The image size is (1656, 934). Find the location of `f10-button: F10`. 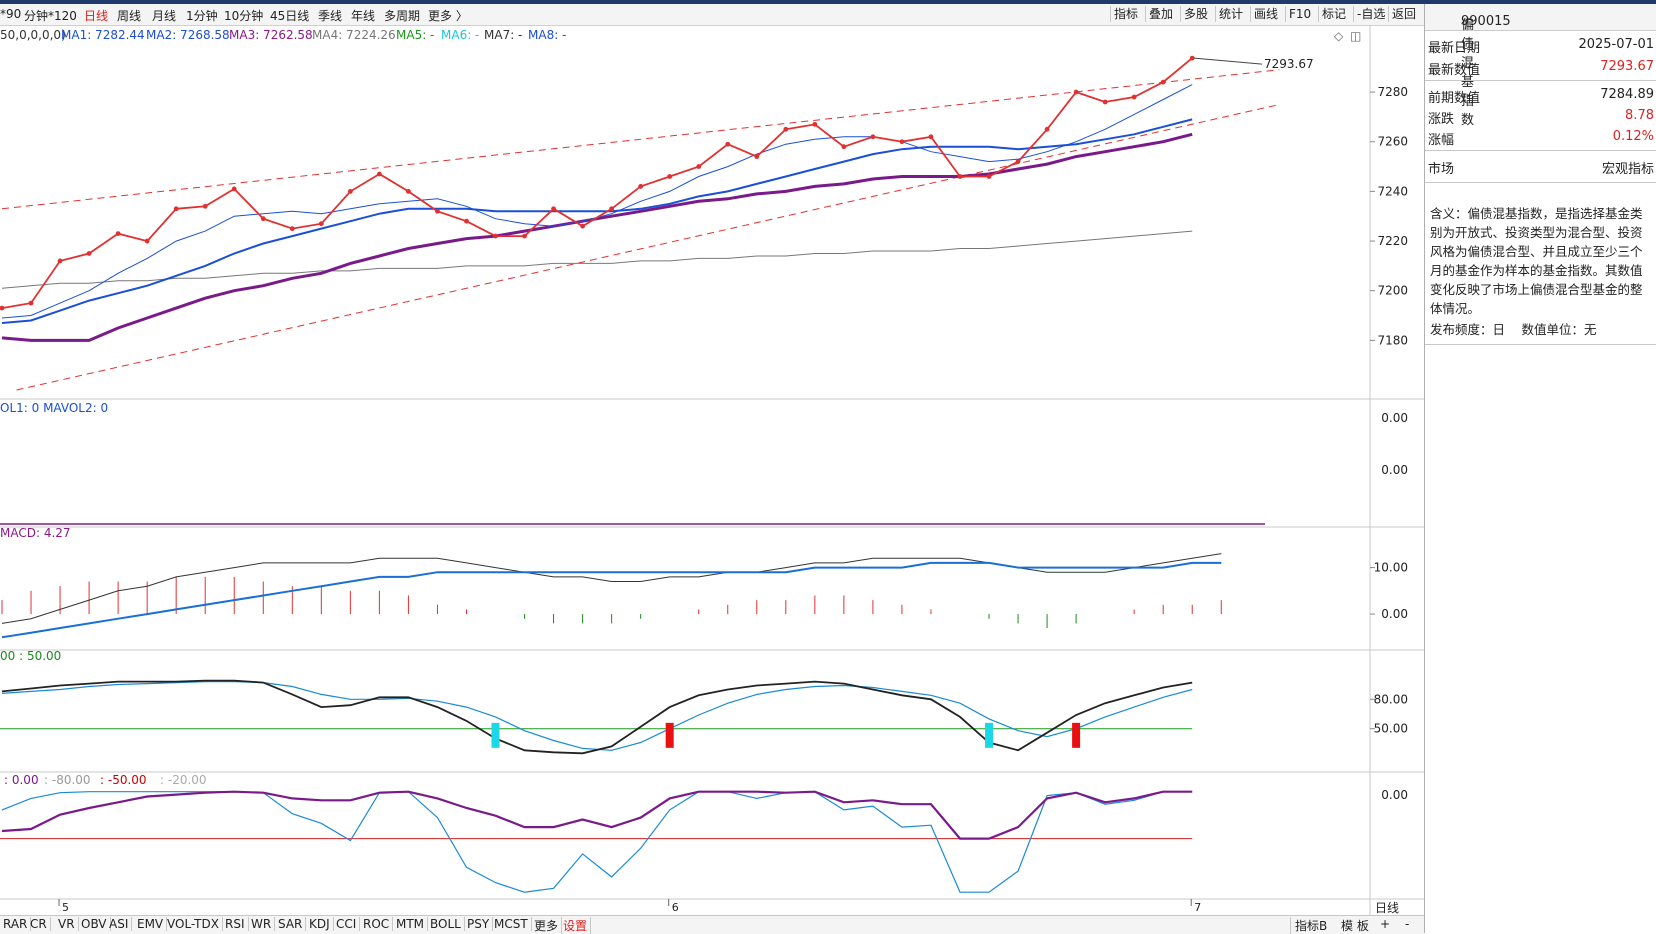

f10-button: F10 is located at coordinates (1299, 14).